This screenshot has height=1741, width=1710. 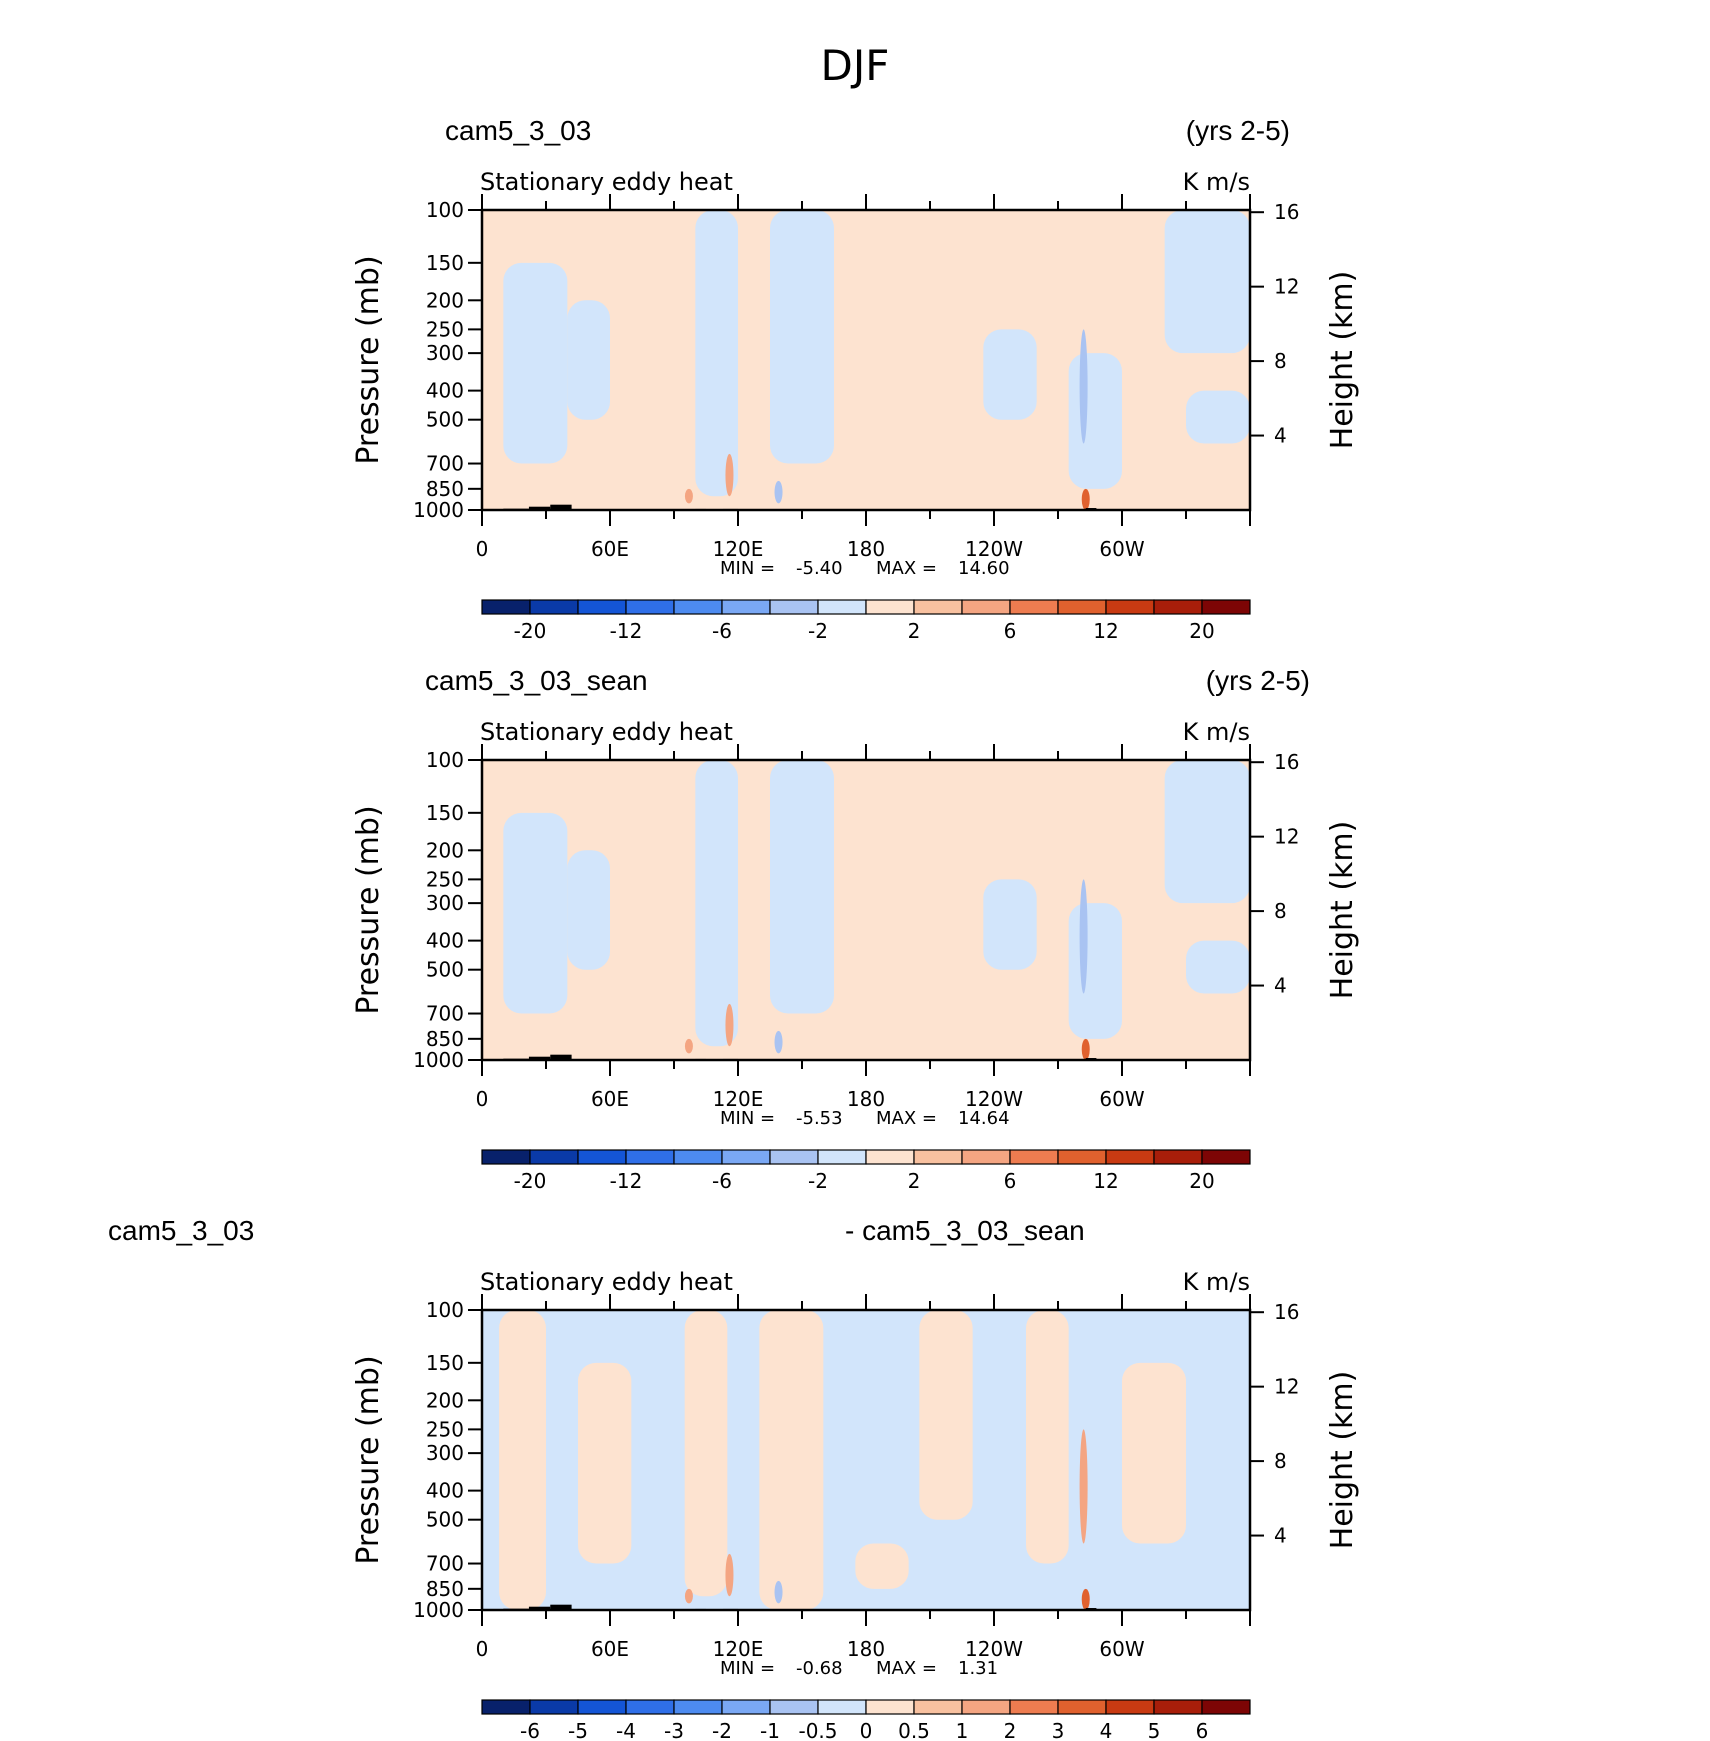 I want to click on min-value: -0.68, so click(x=819, y=1668).